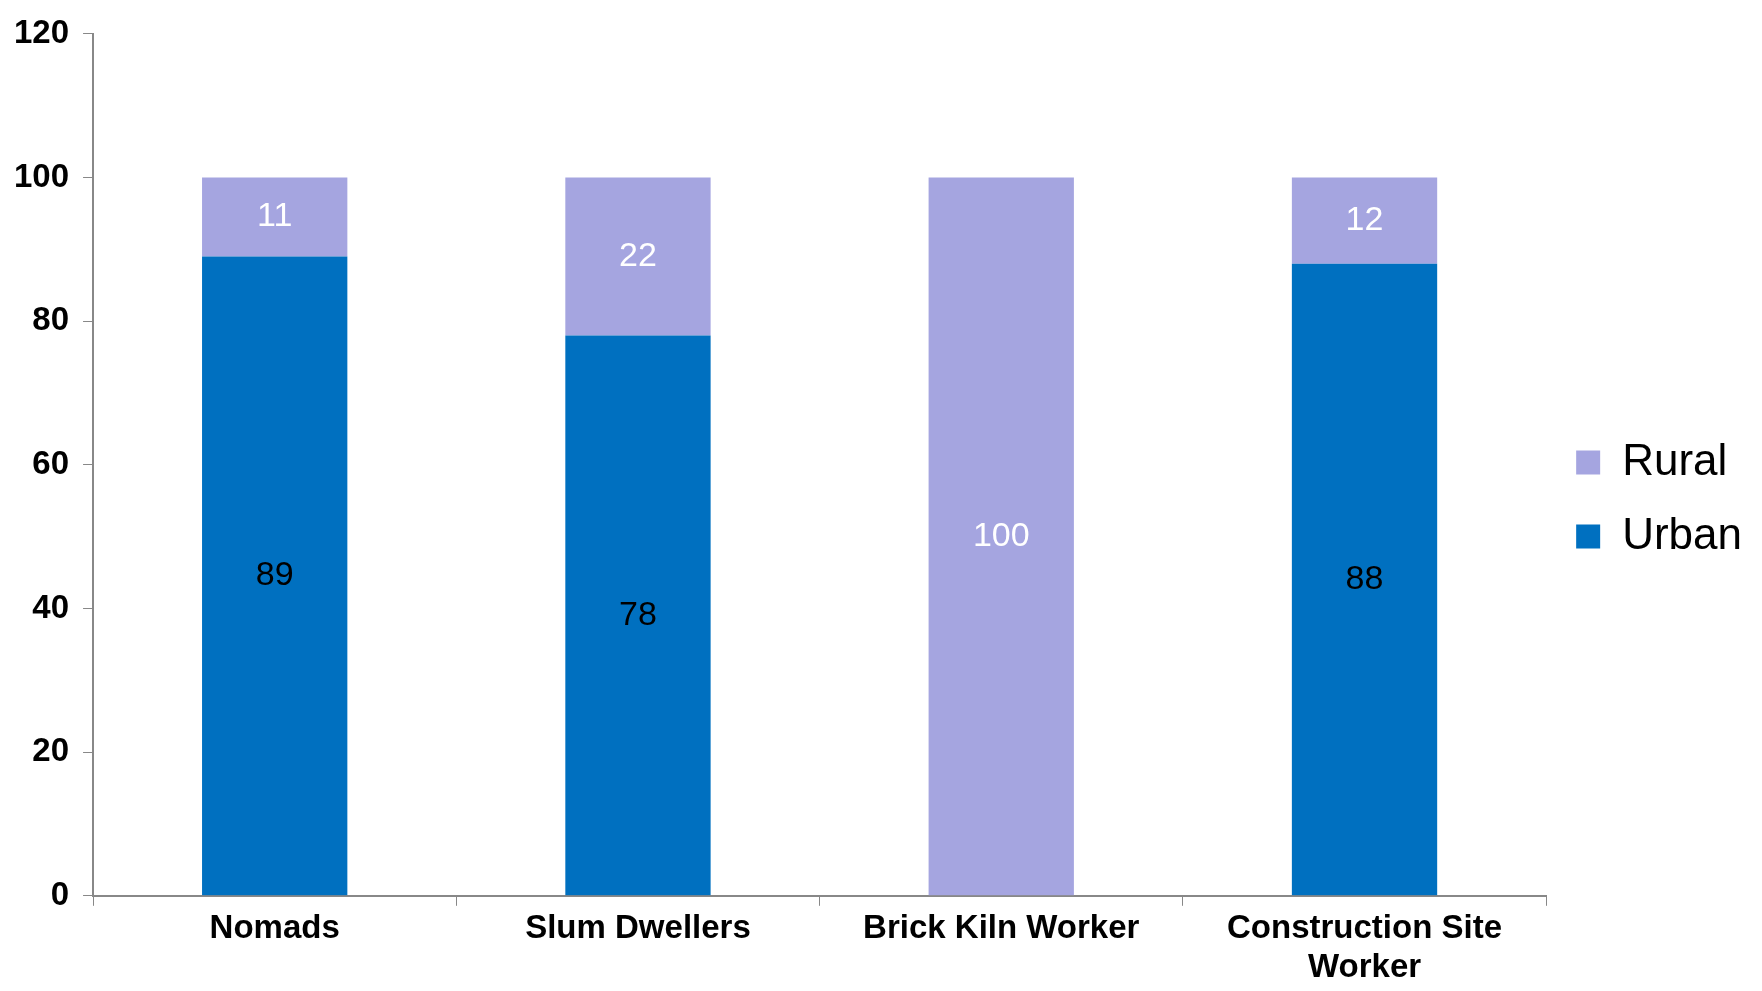 This screenshot has height=991, width=1762. I want to click on data-label: 22, so click(638, 253).